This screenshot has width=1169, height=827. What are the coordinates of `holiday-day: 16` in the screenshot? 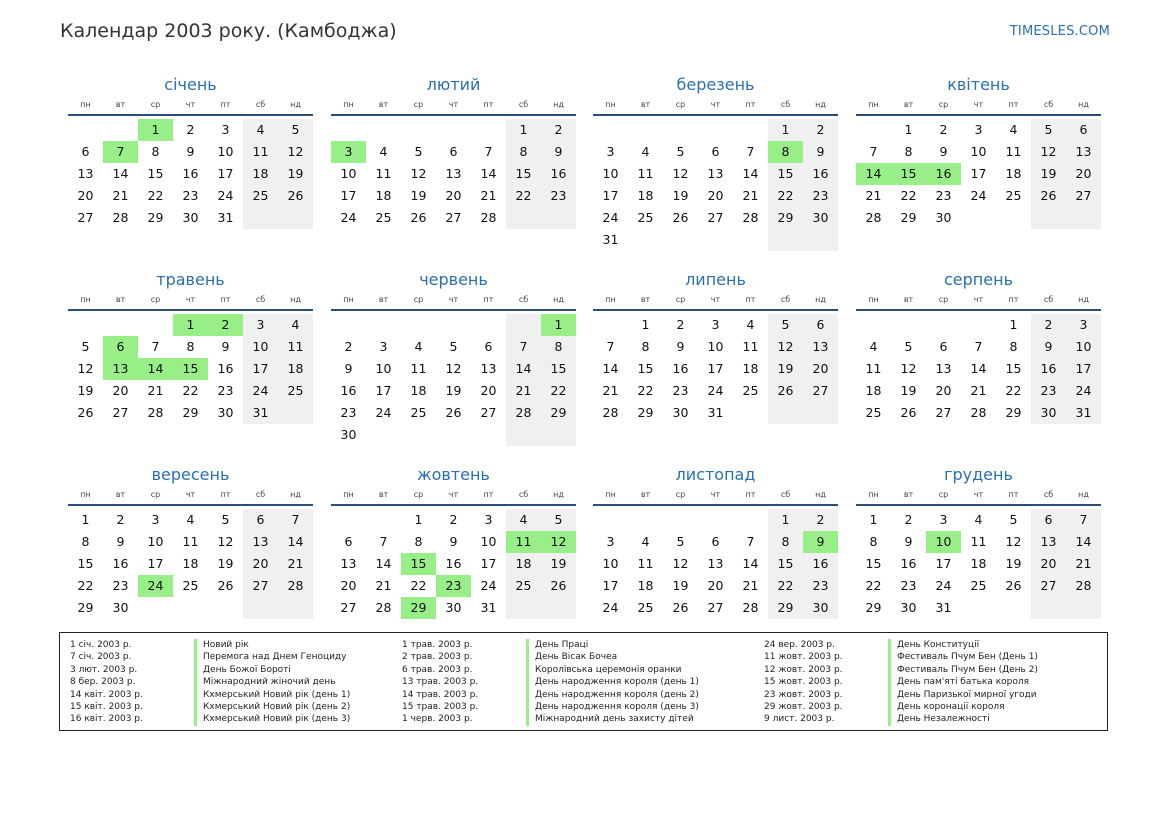 It's located at (943, 174).